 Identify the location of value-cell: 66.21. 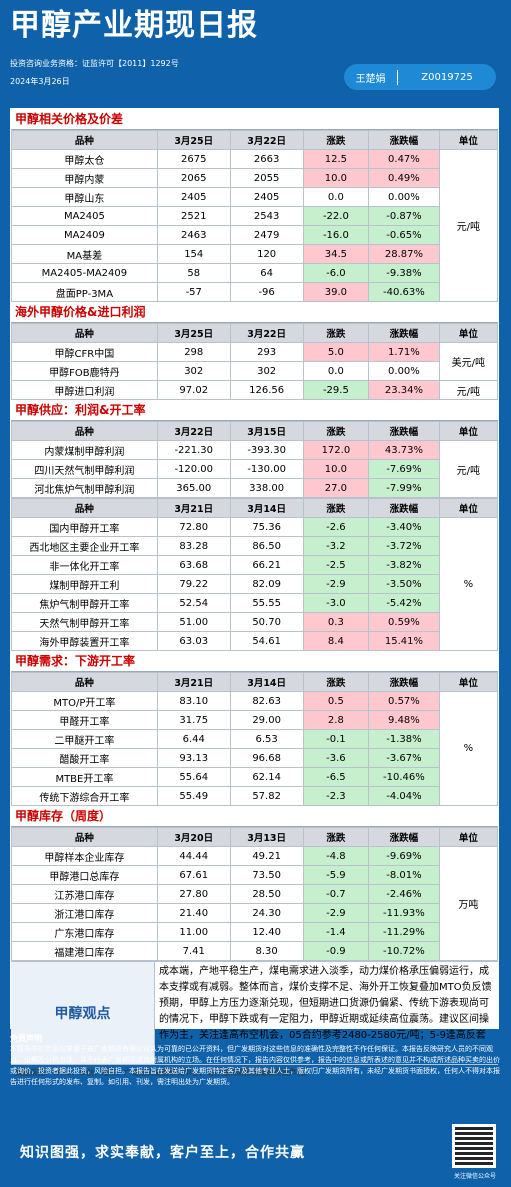
(266, 565).